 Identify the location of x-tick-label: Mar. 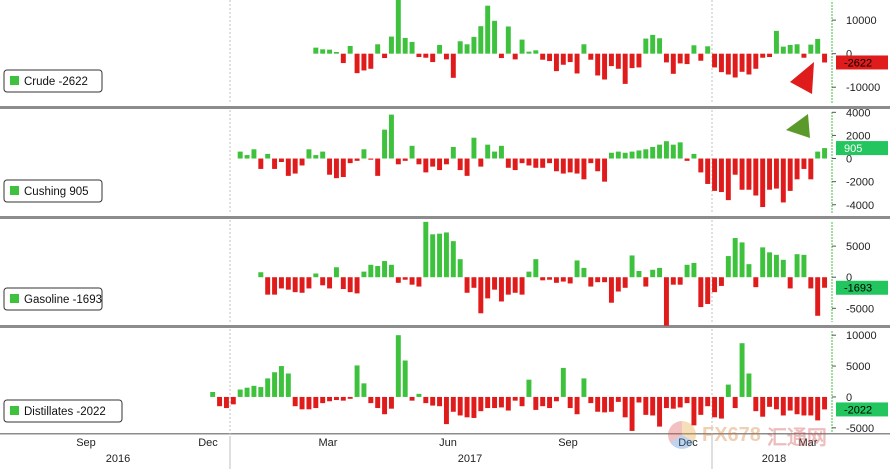
(328, 443).